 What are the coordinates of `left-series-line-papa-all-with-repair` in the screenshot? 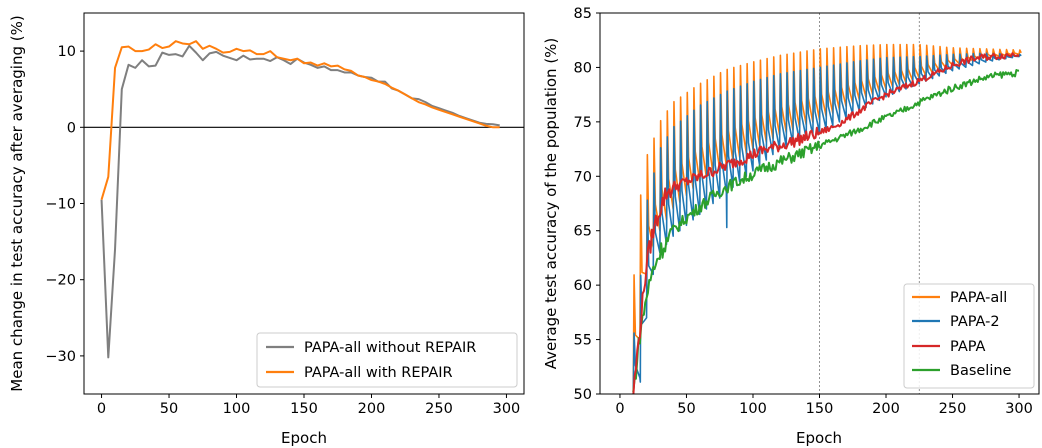 It's located at (300, 120).